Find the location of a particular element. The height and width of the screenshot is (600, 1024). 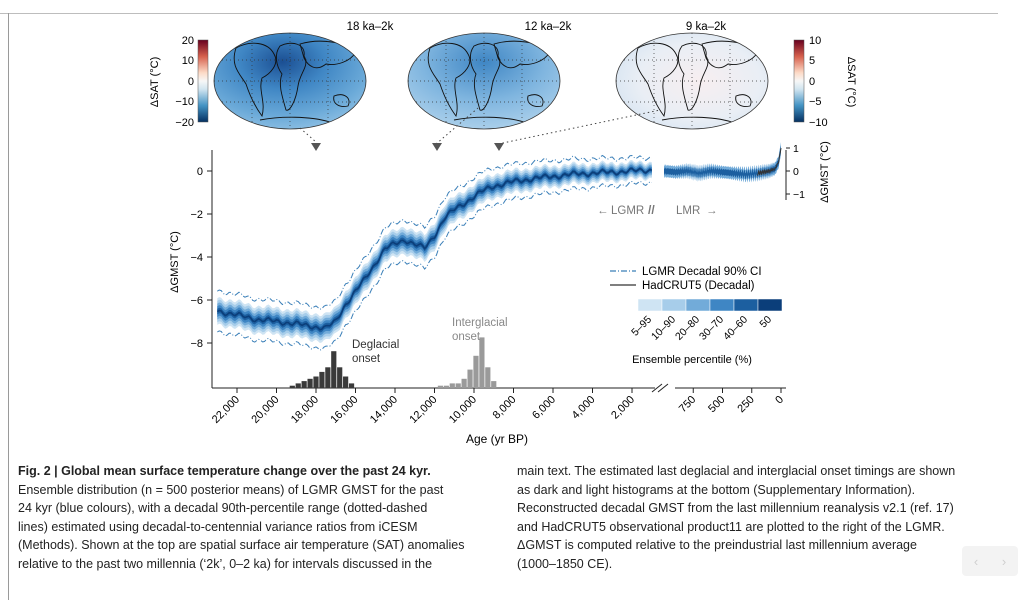

caption-line: (1000–1850 CE). is located at coordinates (565, 563).